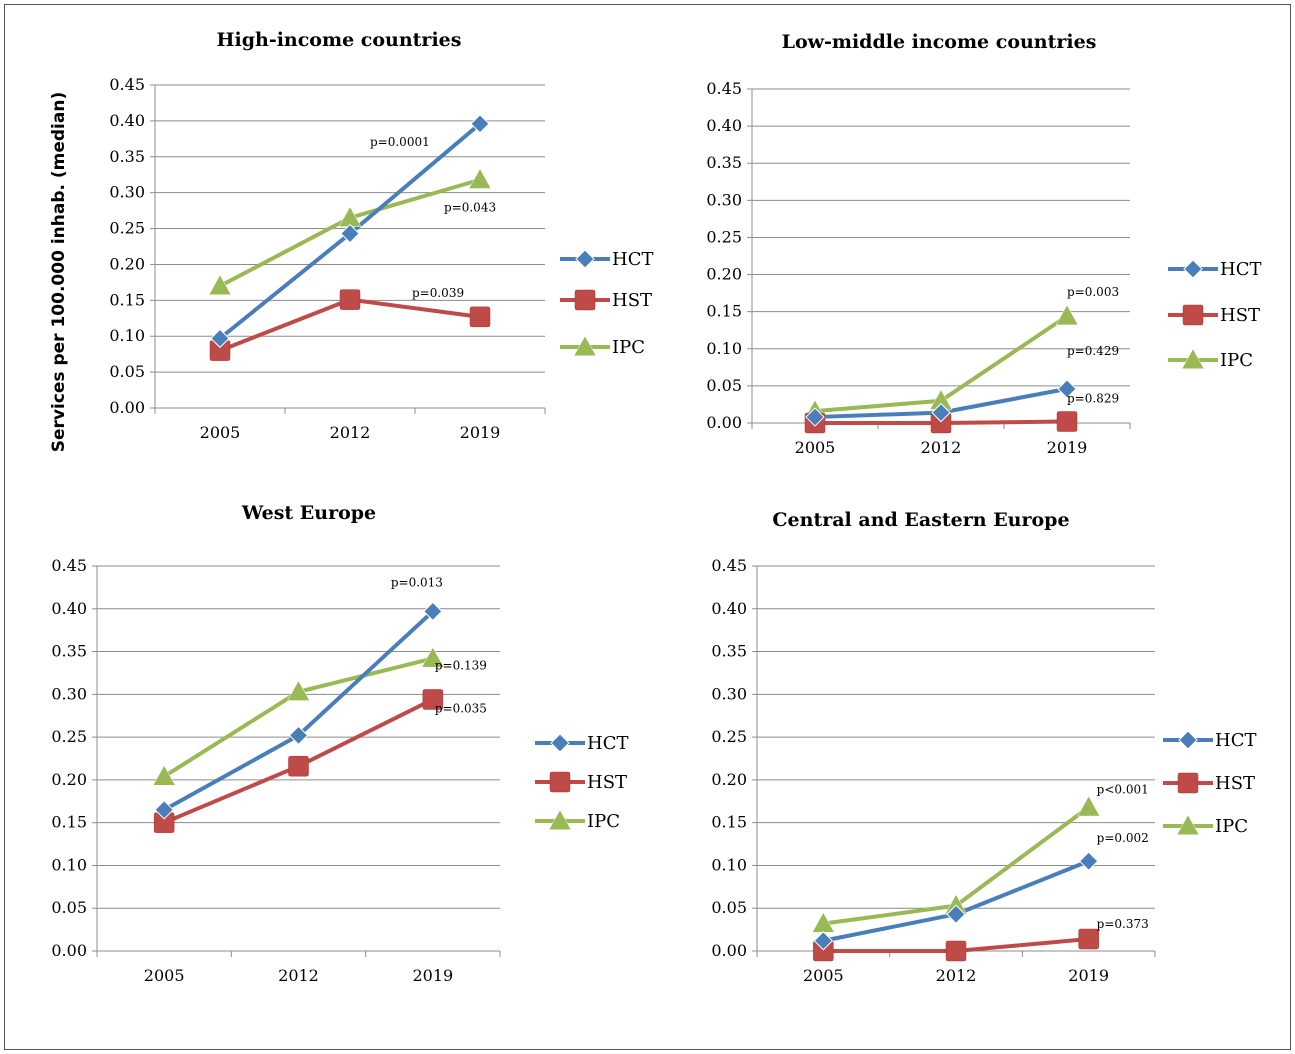 The image size is (1295, 1054). What do you see at coordinates (1088, 975) in the screenshot?
I see `panel4-xtick-label: 2019` at bounding box center [1088, 975].